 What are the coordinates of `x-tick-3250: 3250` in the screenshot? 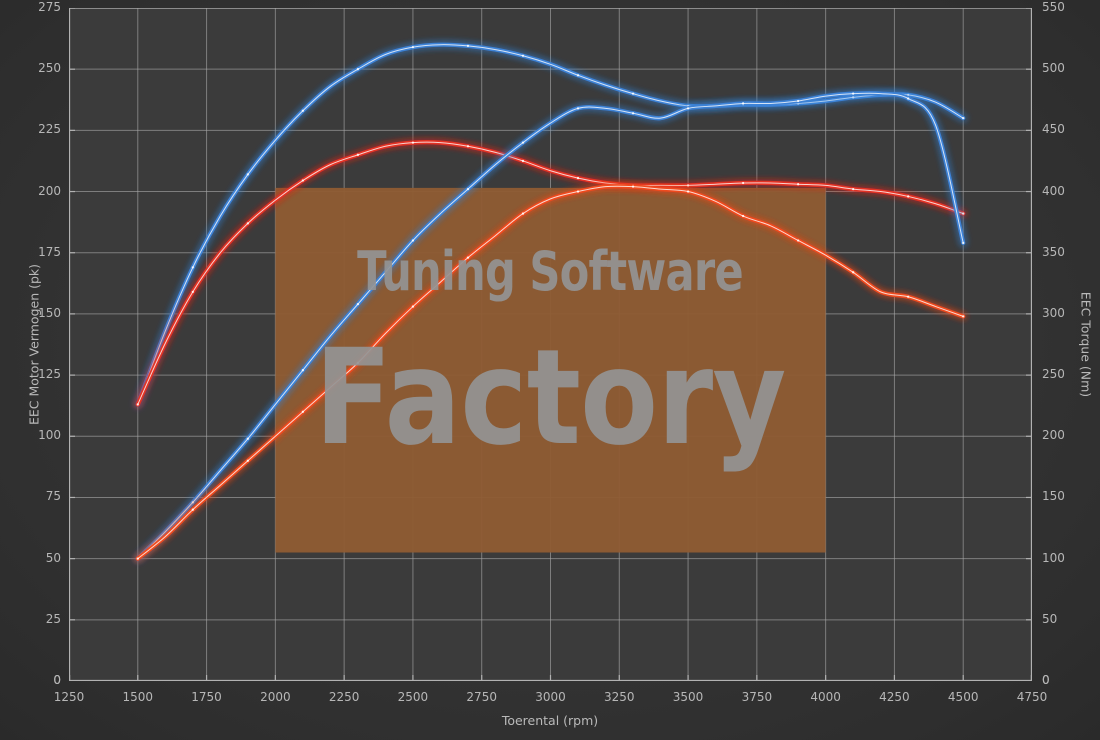 It's located at (619, 697).